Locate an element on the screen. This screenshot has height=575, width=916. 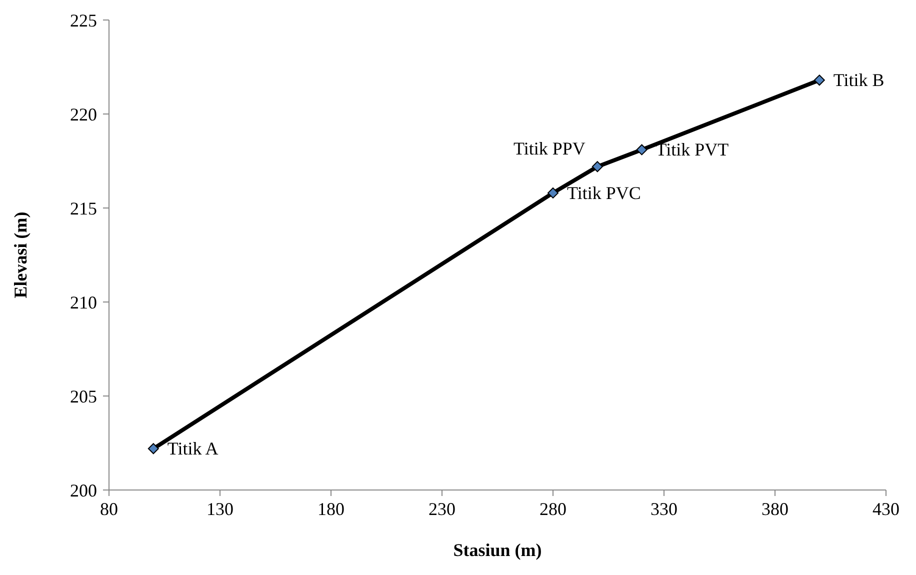
annotation: Titik B is located at coordinates (858, 80).